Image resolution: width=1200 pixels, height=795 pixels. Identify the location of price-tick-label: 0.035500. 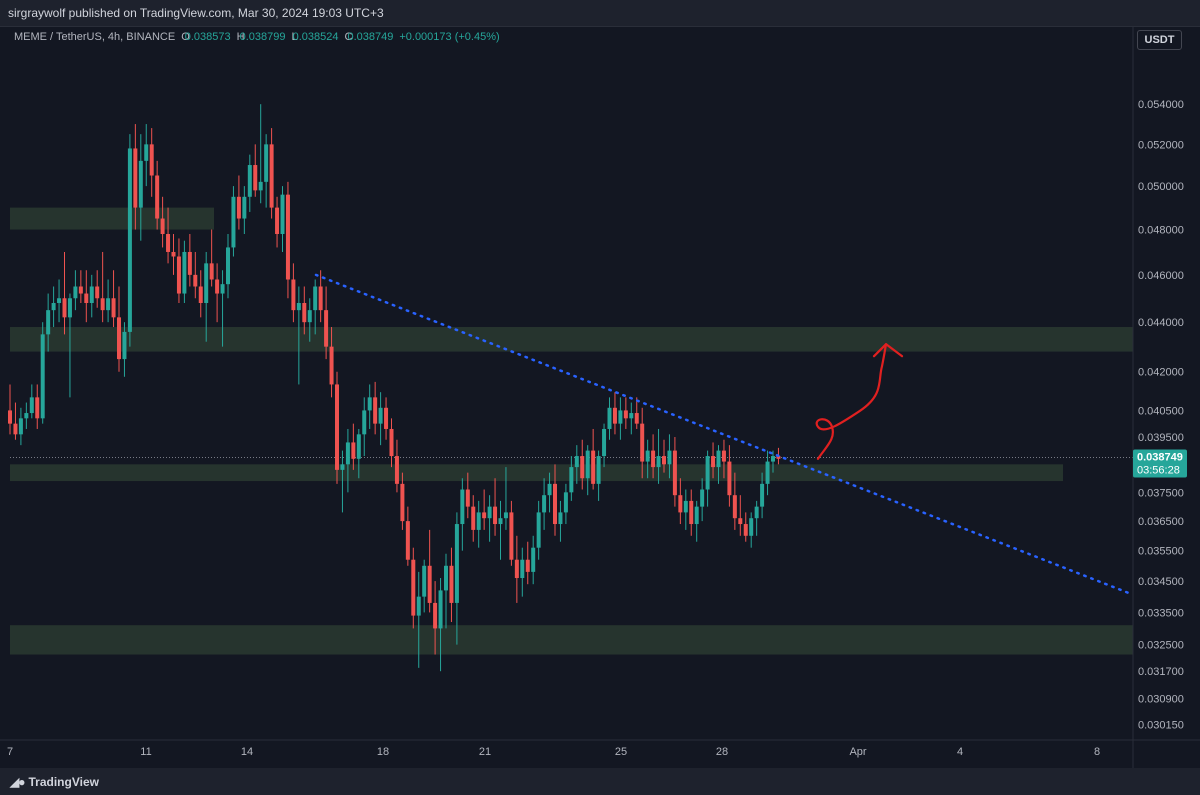
(1161, 552).